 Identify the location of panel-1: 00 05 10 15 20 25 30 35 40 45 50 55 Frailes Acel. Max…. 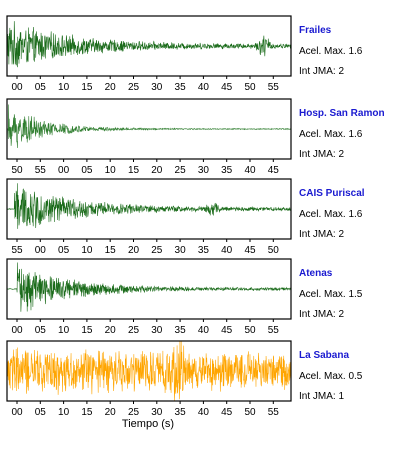
(184, 54).